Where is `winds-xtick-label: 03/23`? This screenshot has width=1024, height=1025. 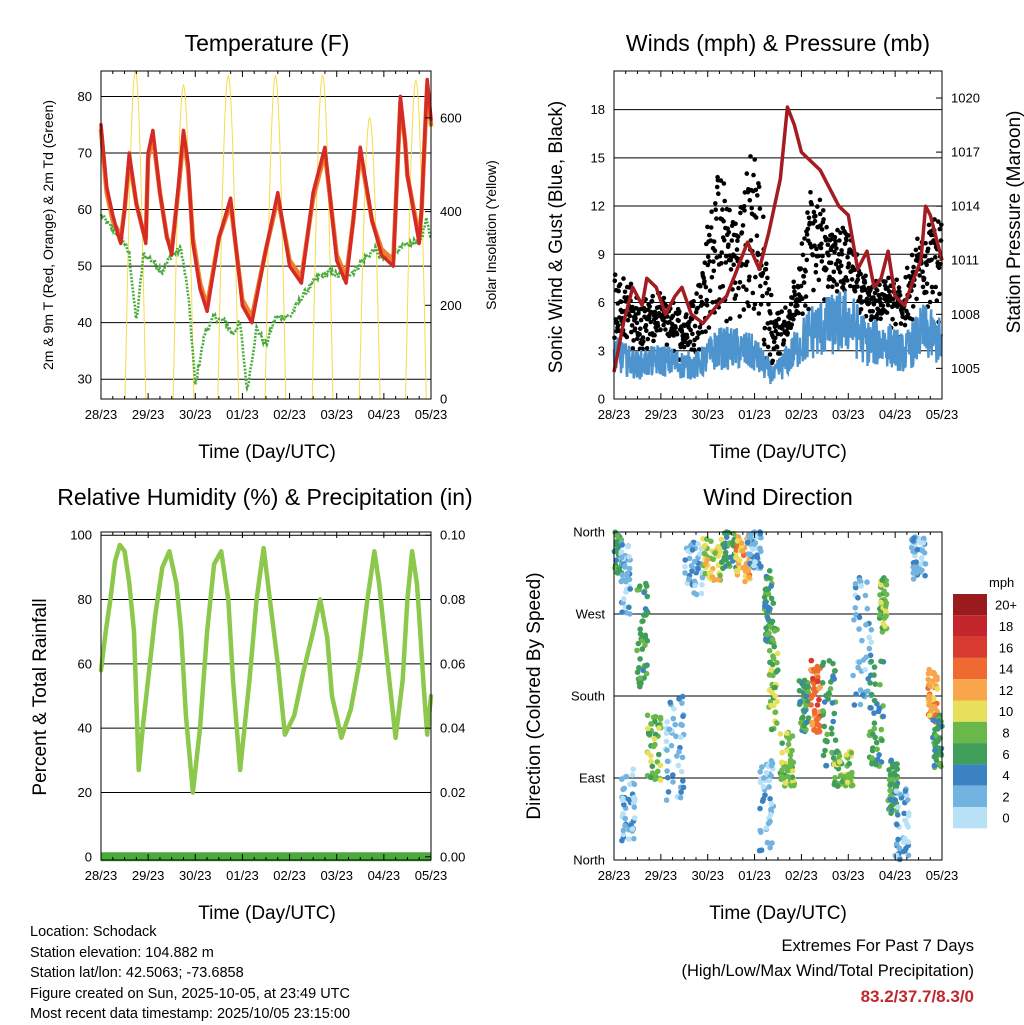 winds-xtick-label: 03/23 is located at coordinates (848, 414).